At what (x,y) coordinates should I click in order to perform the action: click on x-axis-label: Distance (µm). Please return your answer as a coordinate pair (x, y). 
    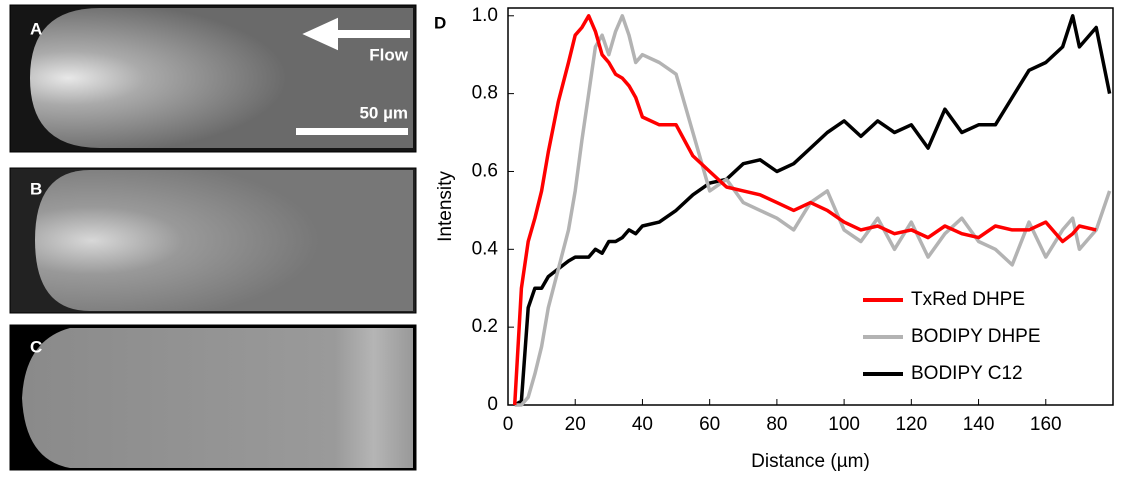
    Looking at the image, I should click on (810, 461).